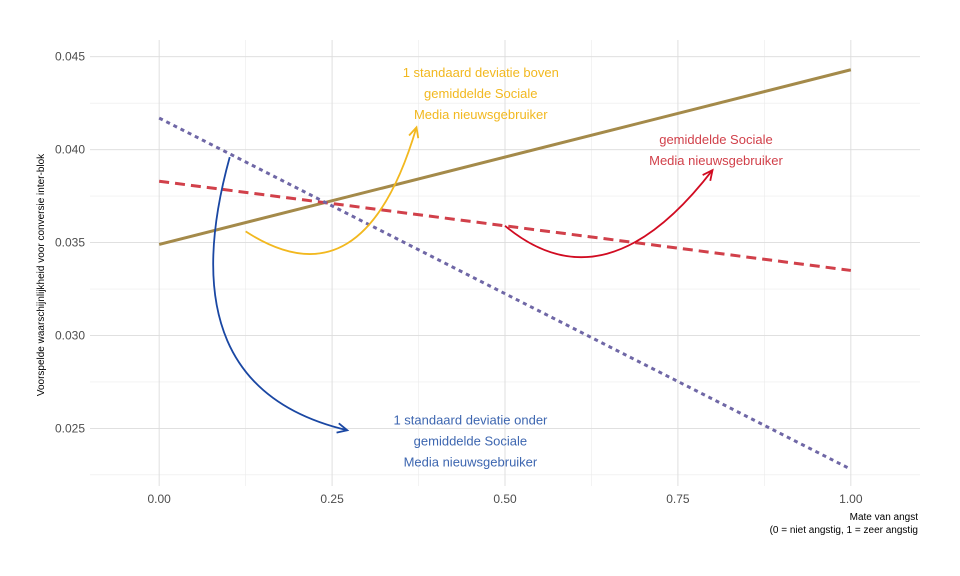 The height and width of the screenshot is (576, 960). I want to click on annotation-text-above: Media nieuwsgebruiker, so click(481, 114).